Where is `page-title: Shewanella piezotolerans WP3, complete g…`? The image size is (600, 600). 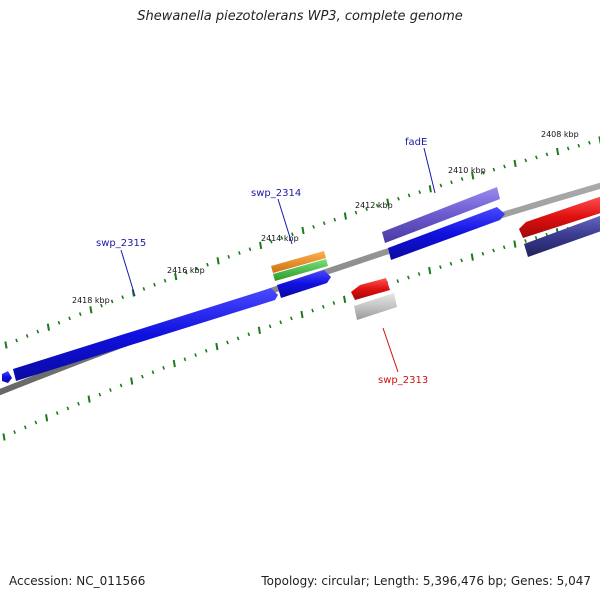
page-title: Shewanella piezotolerans WP3, complete g… is located at coordinates (300, 16).